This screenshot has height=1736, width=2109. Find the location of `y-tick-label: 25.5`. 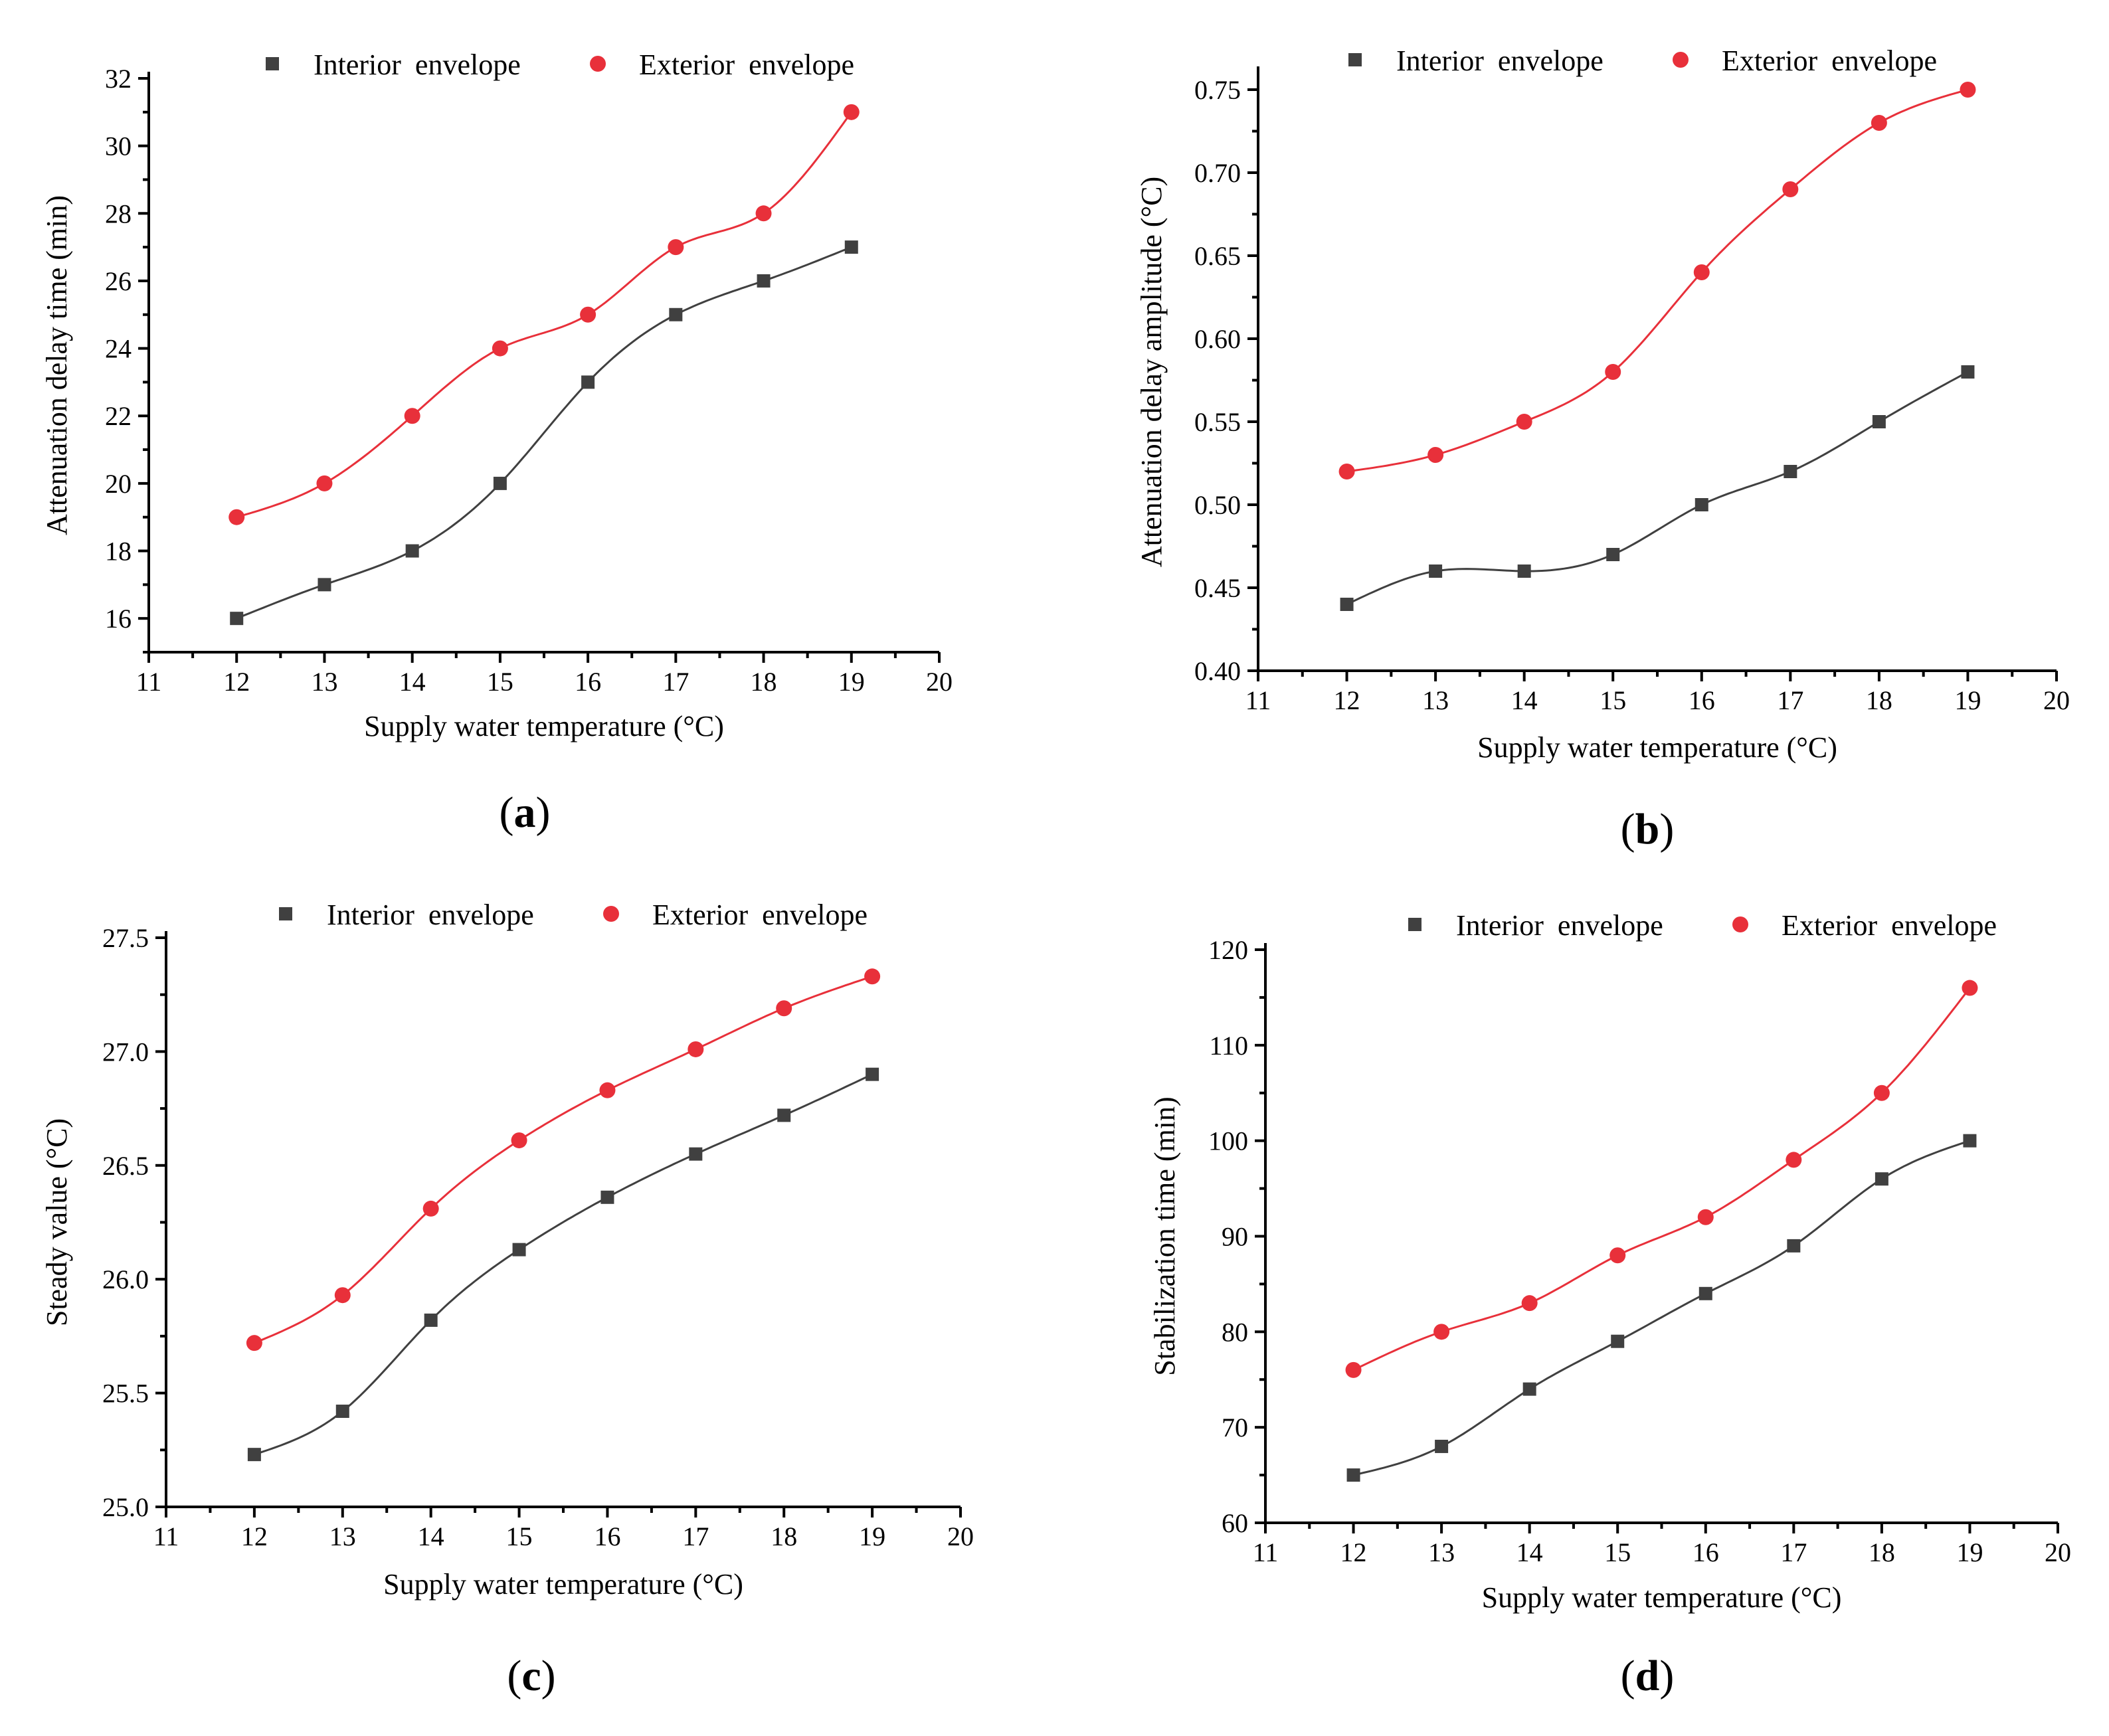

y-tick-label: 25.5 is located at coordinates (125, 1394).